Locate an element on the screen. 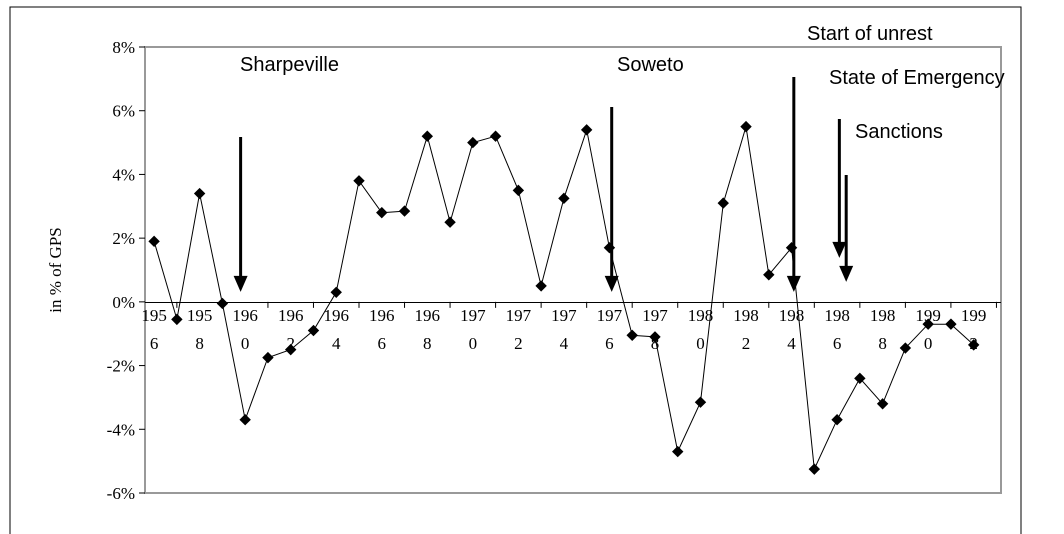 The image size is (1064, 534). y-tick-label: -2% is located at coordinates (121, 366).